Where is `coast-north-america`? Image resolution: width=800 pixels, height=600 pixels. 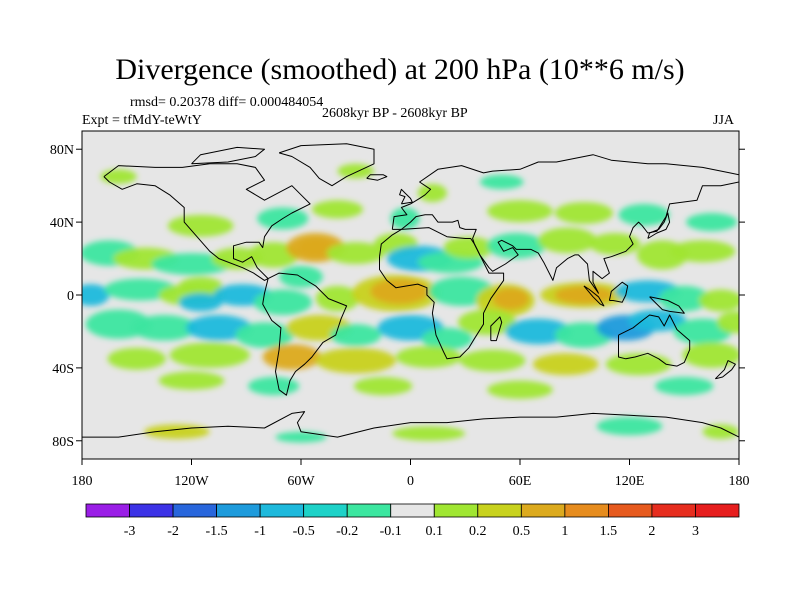 coast-north-america is located at coordinates (207, 222).